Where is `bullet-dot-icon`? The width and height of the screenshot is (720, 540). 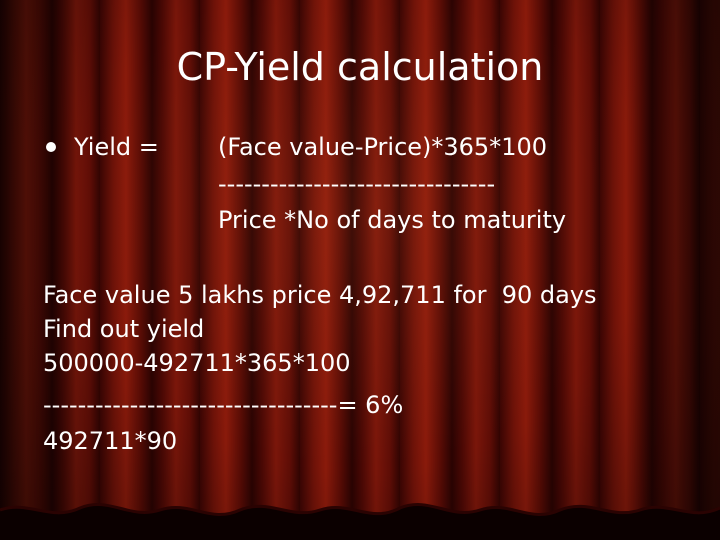
bullet-dot-icon is located at coordinates (51, 147).